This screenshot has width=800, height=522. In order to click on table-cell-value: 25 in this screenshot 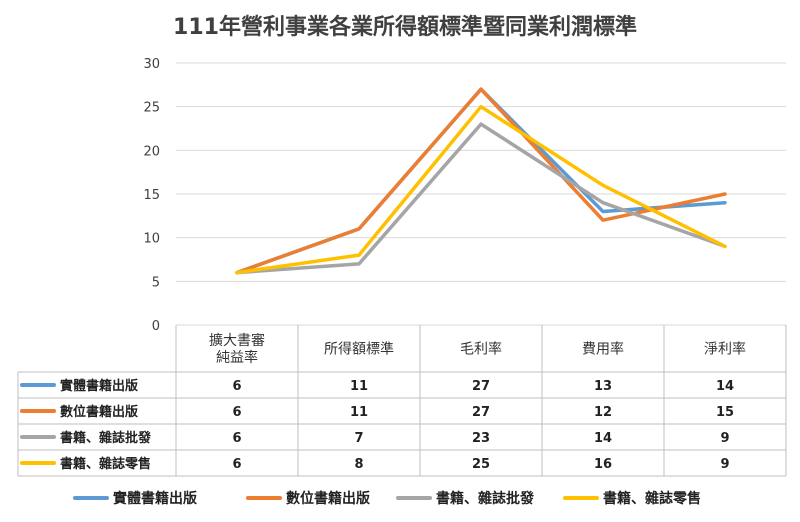, I will do `click(481, 464)`.